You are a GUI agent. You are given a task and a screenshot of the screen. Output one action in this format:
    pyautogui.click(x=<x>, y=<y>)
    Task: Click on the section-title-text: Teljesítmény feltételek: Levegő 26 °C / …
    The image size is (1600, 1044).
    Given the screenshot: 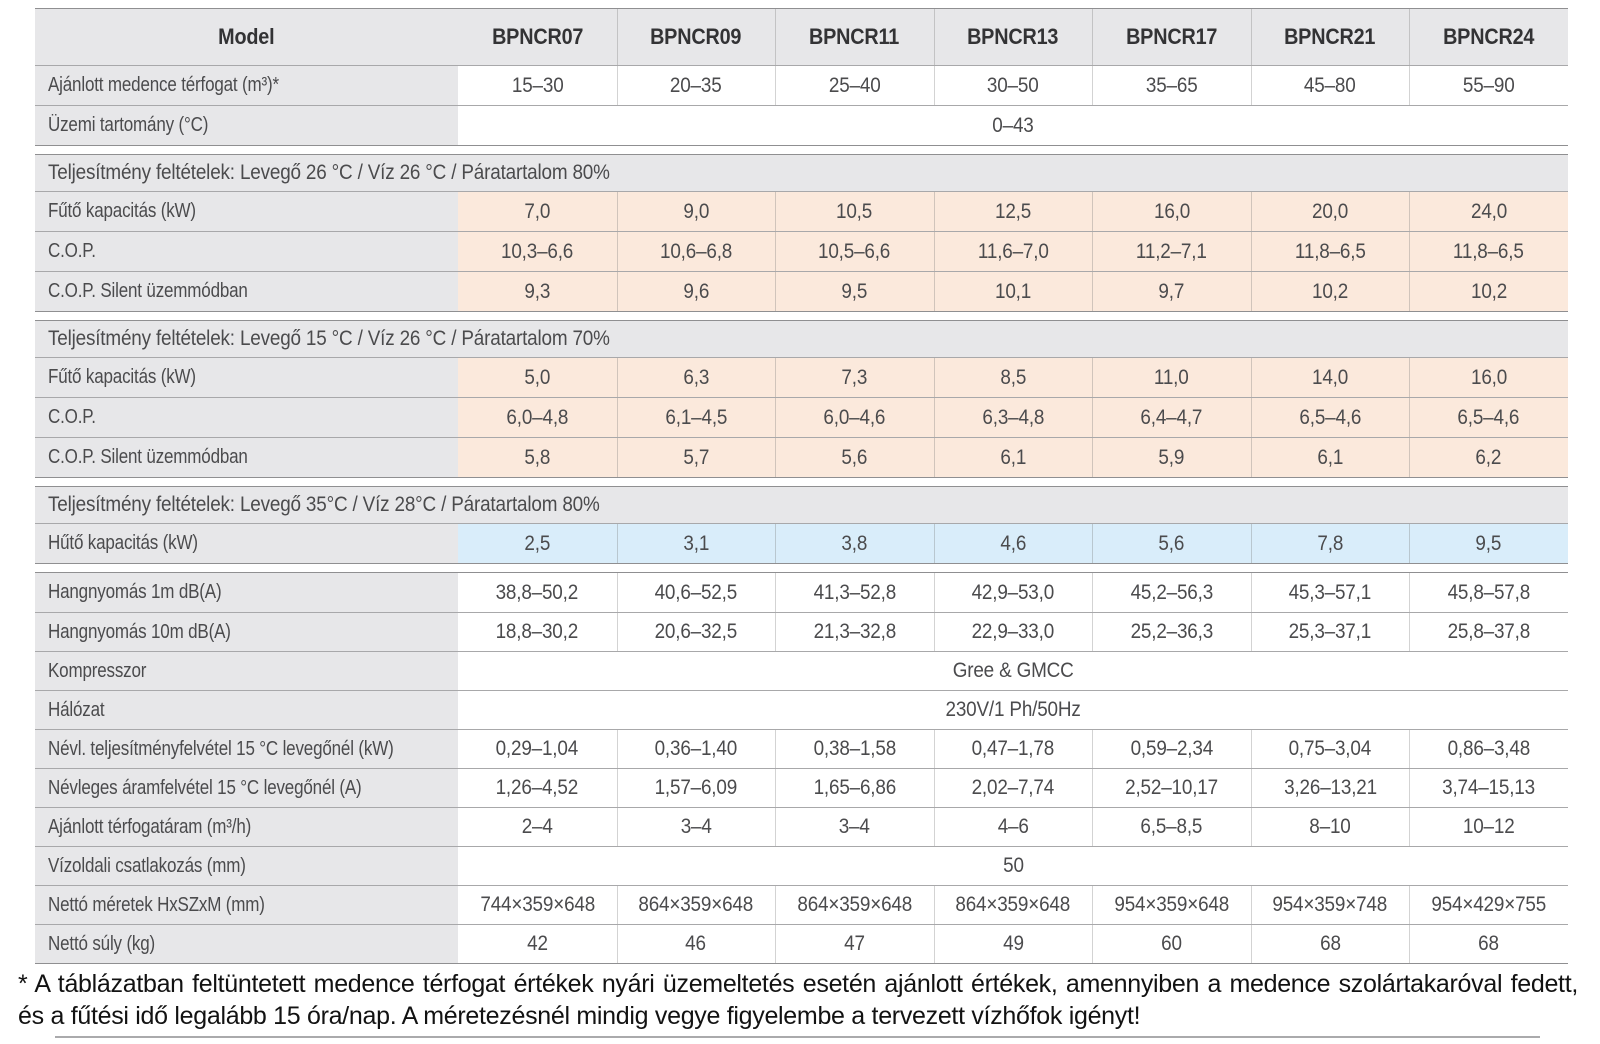 What is the action you would take?
    pyautogui.click(x=329, y=172)
    